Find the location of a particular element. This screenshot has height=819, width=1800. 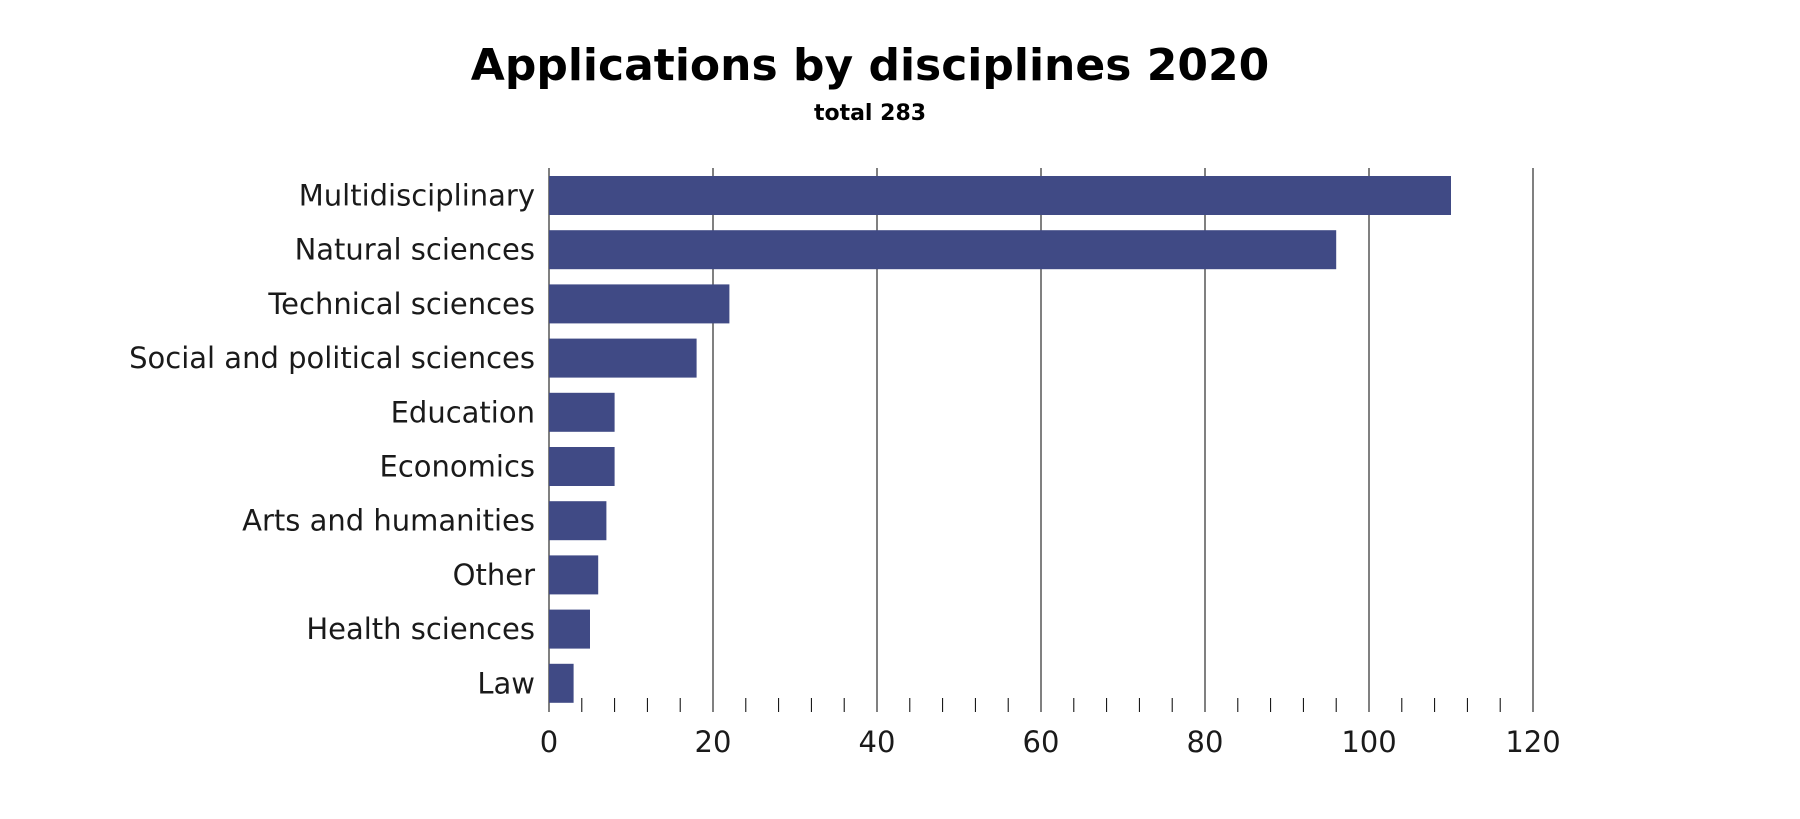

category-label: Education is located at coordinates (463, 412).